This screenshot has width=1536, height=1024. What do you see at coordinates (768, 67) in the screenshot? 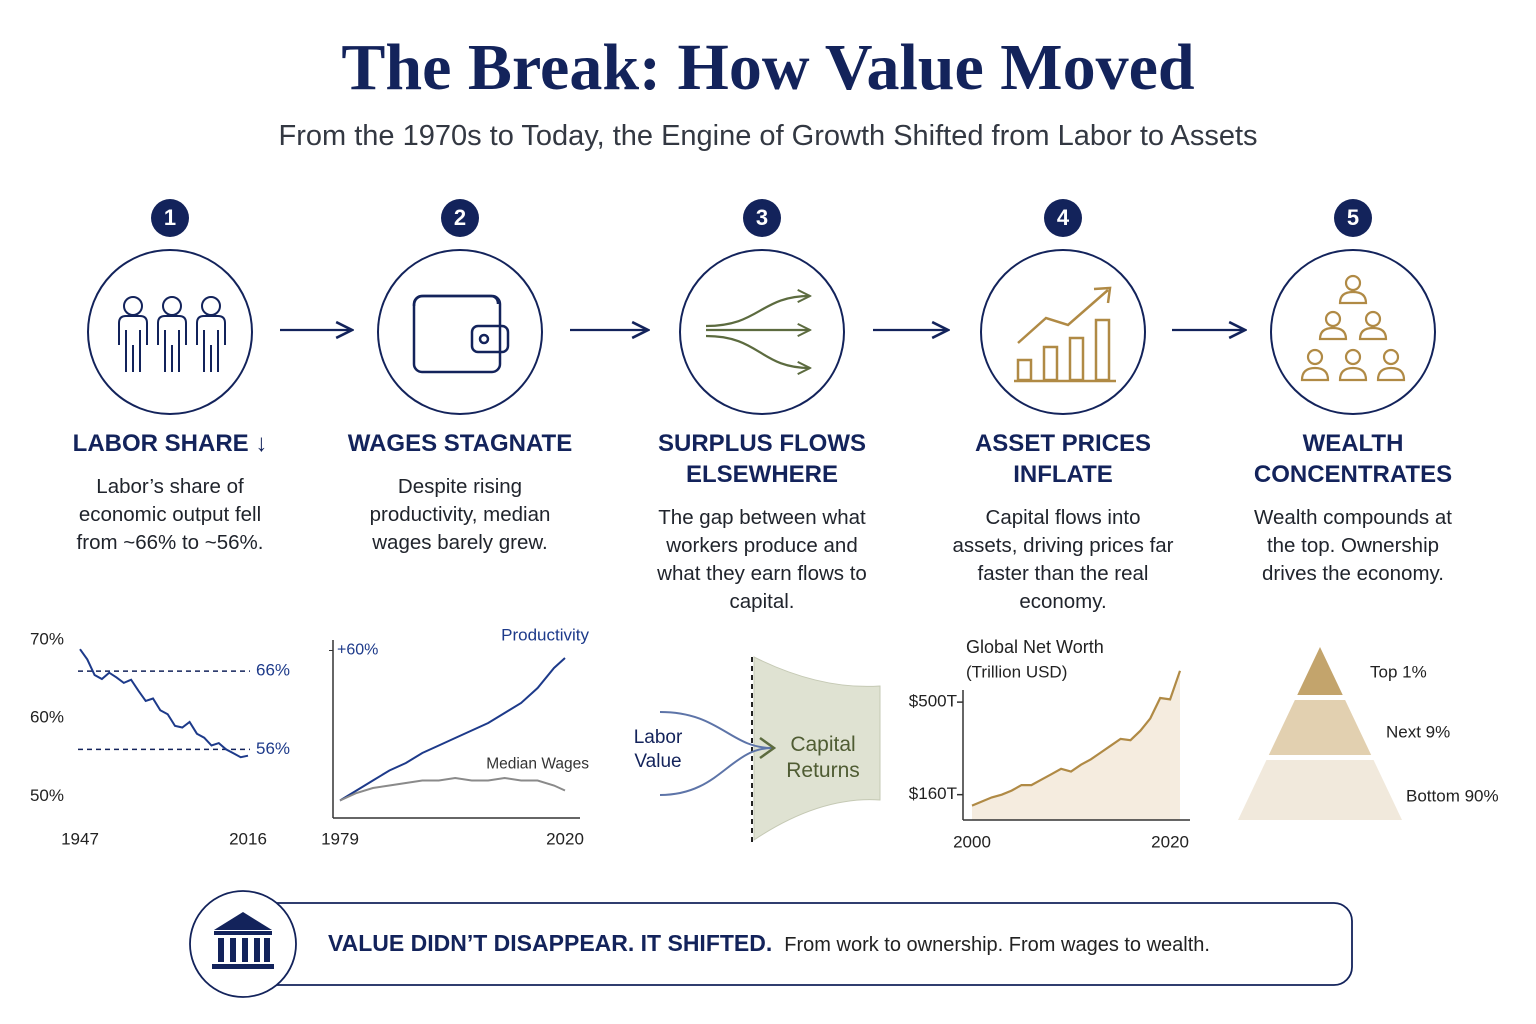
I see `page-title: The Break: How Value Moved` at bounding box center [768, 67].